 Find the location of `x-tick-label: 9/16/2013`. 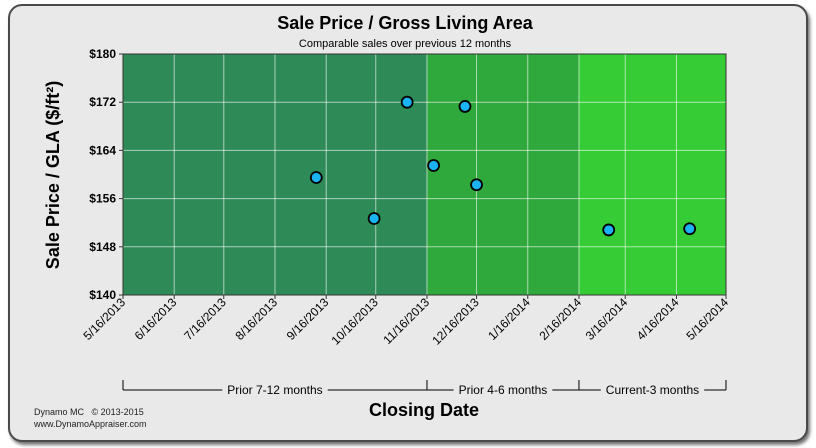

x-tick-label: 9/16/2013 is located at coordinates (308, 319).